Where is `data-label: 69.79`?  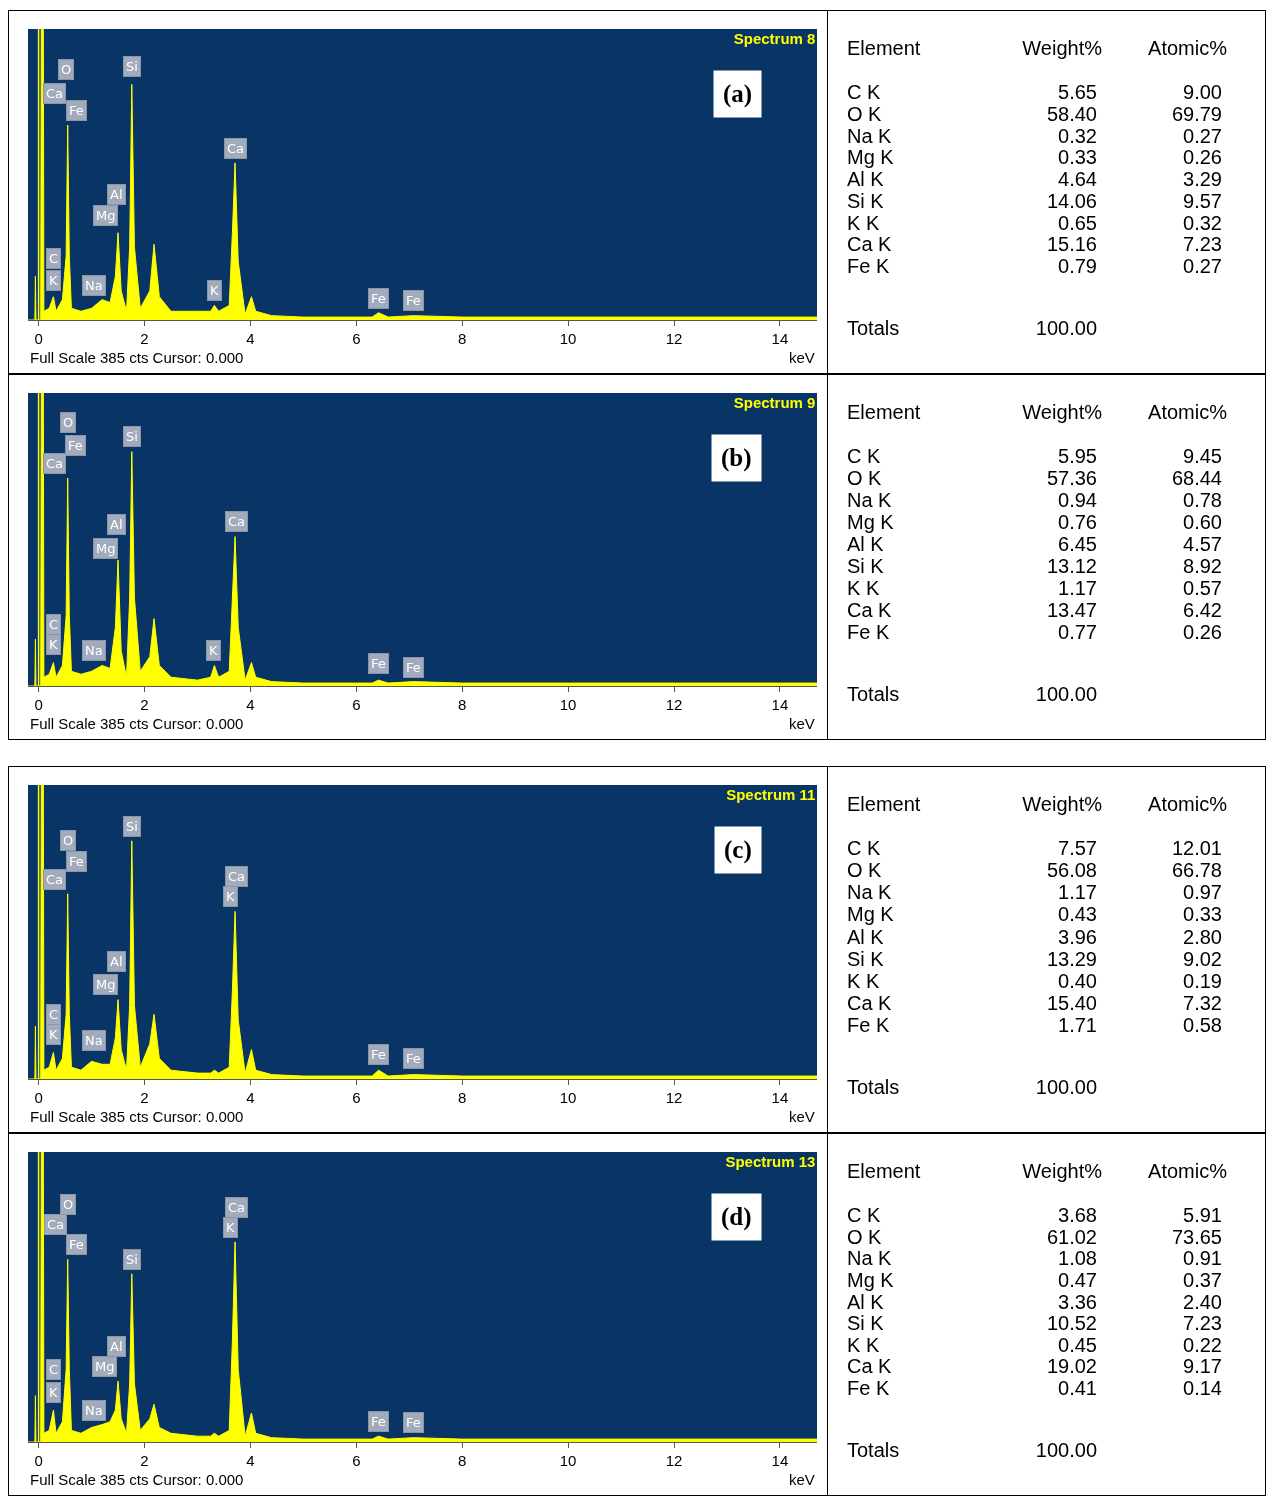 data-label: 69.79 is located at coordinates (1196, 114).